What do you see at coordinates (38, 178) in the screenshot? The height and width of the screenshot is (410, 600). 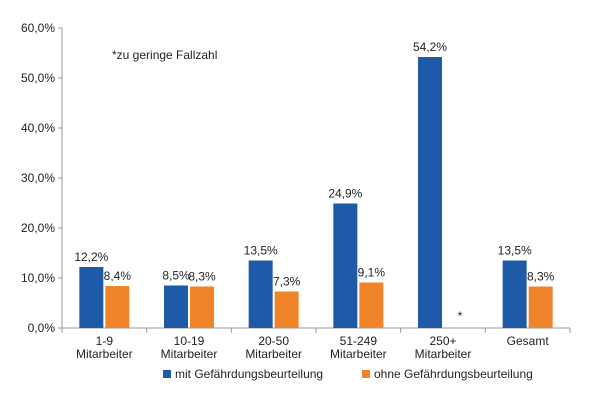 I see `y-tick-label: 30,0%` at bounding box center [38, 178].